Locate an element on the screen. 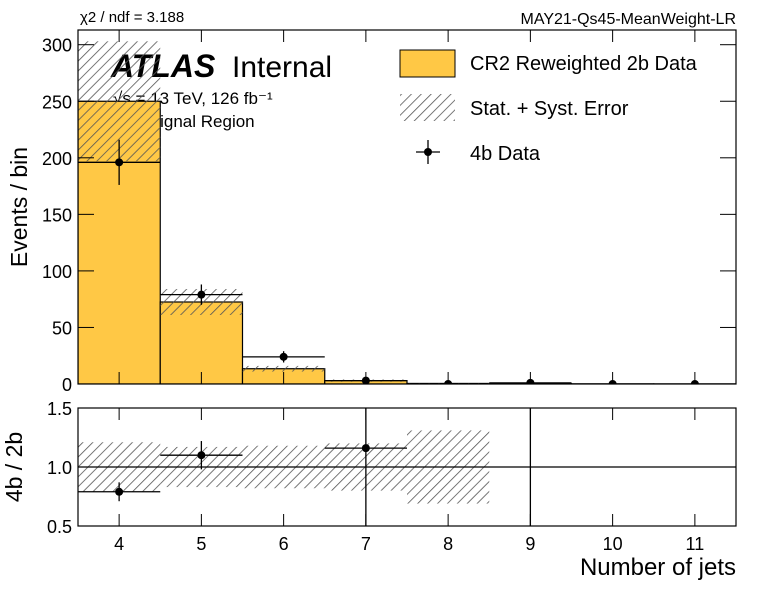  y-axis-label: Events / bin is located at coordinates (19, 207).